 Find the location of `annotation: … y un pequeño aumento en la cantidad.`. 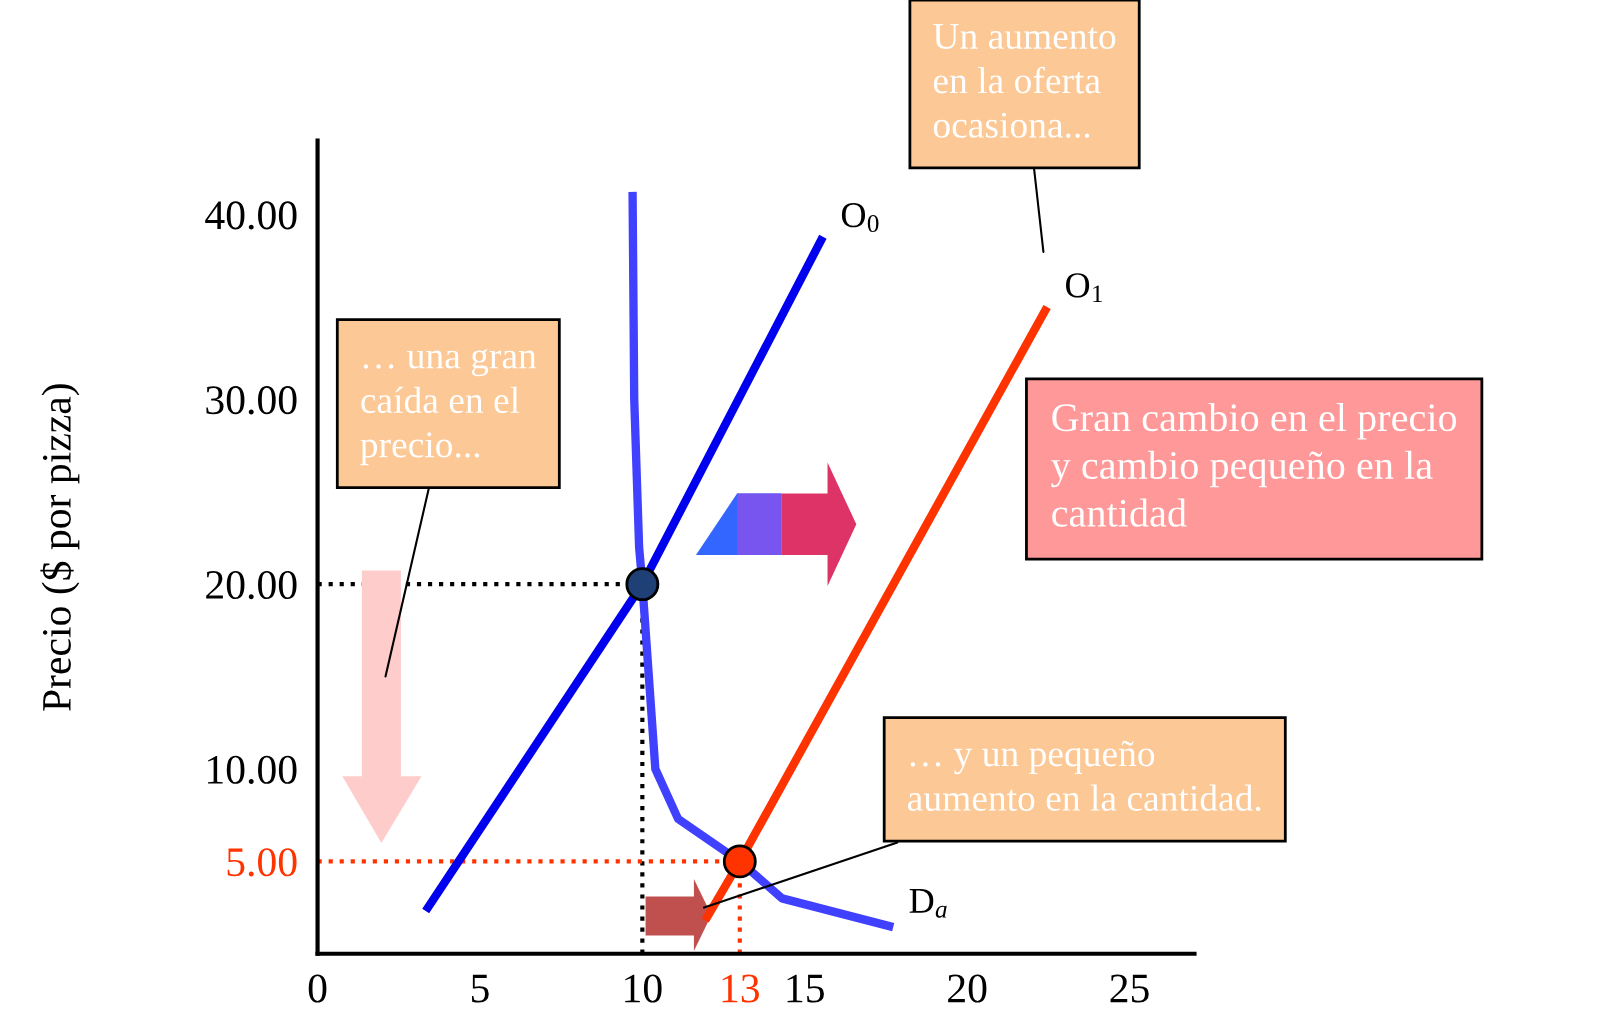

annotation: … y un pequeño aumento en la cantidad. is located at coordinates (1084, 776).